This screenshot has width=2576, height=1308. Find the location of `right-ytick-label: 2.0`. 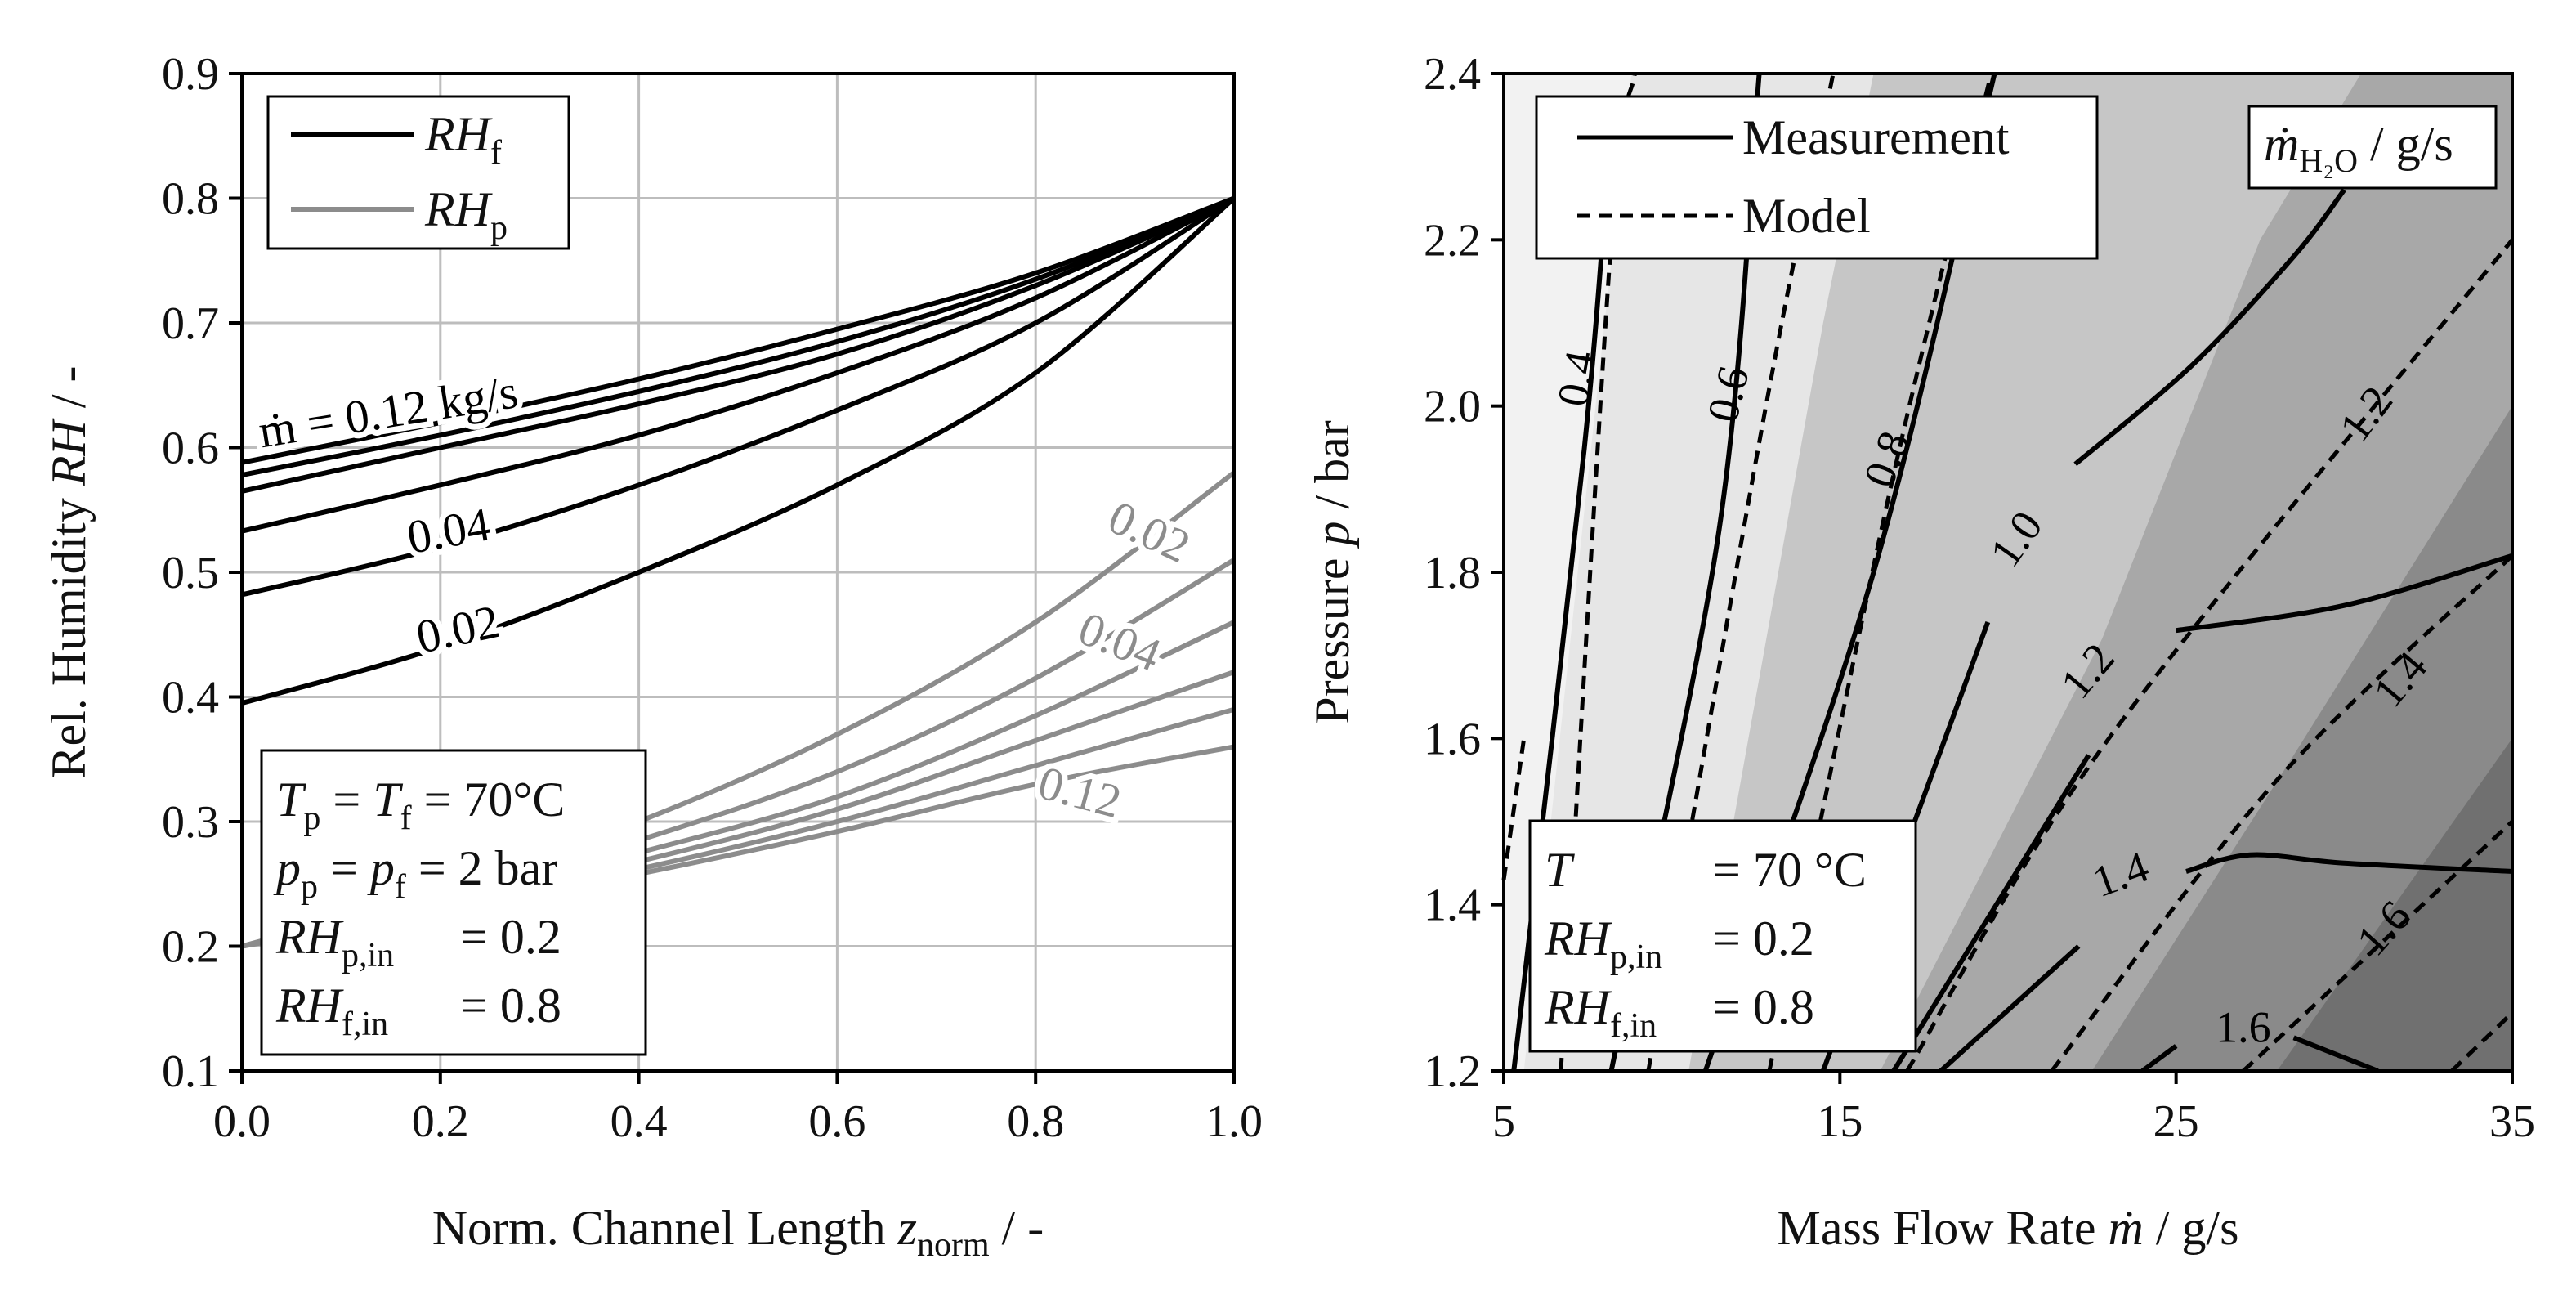

right-ytick-label: 2.0 is located at coordinates (1452, 407).